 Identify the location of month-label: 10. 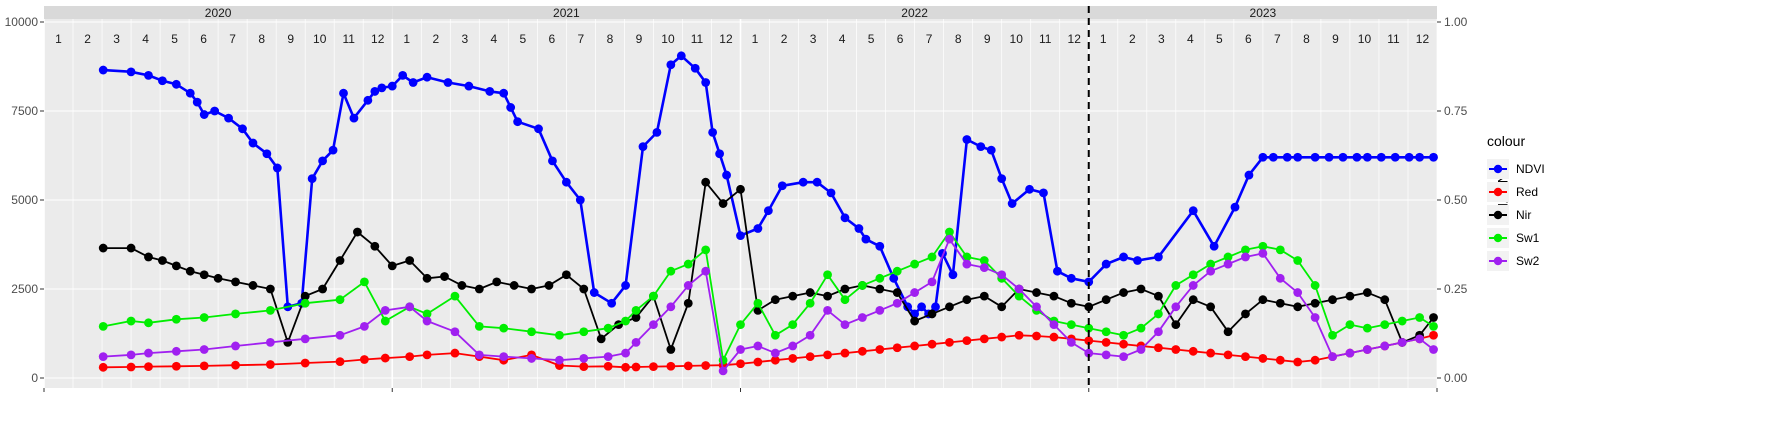
(668, 39).